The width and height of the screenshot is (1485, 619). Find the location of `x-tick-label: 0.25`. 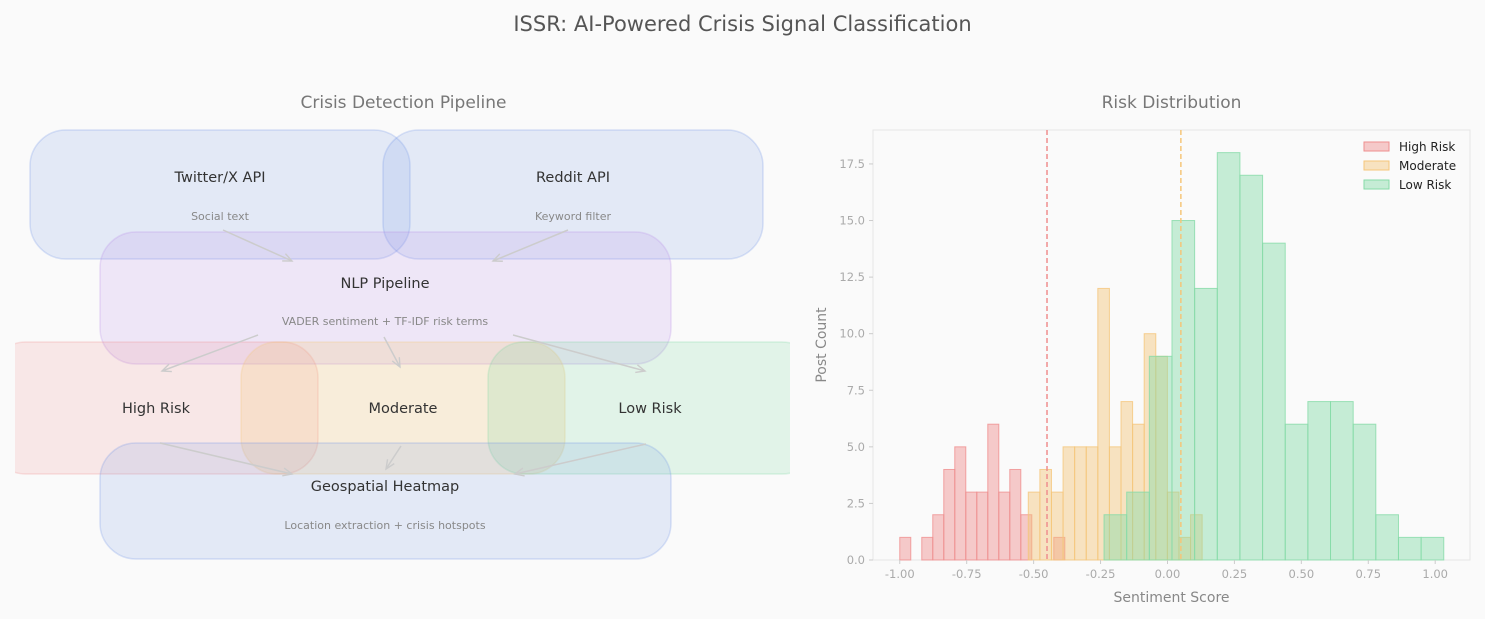

x-tick-label: 0.25 is located at coordinates (1235, 574).